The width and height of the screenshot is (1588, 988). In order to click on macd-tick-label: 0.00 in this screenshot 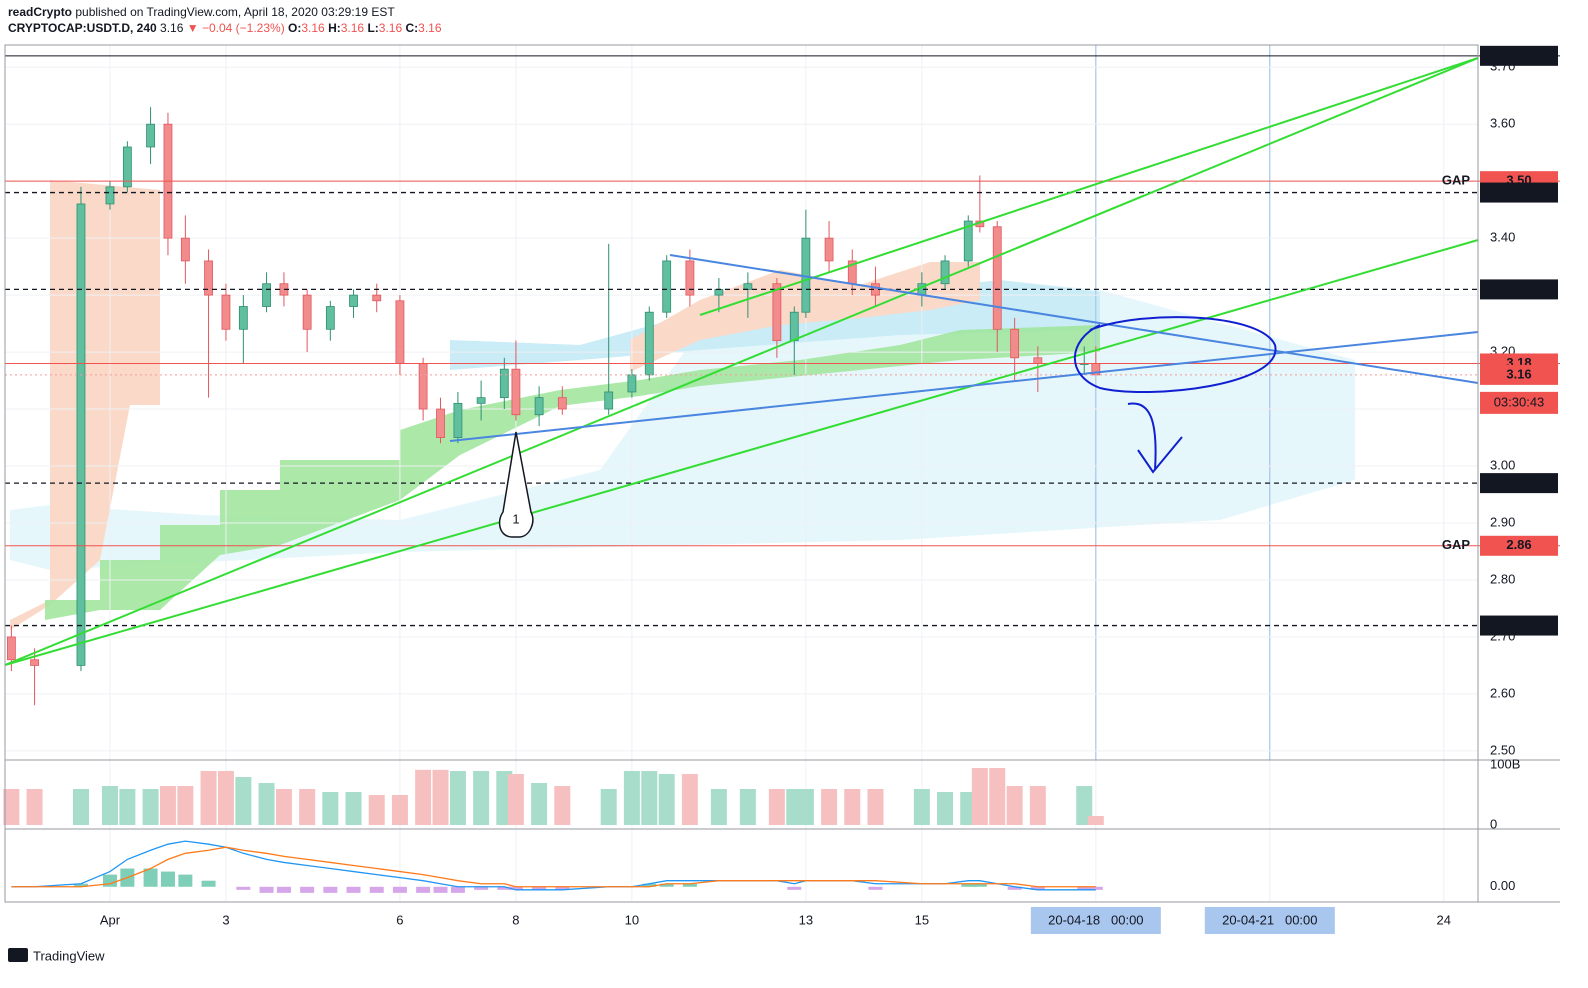, I will do `click(1502, 885)`.